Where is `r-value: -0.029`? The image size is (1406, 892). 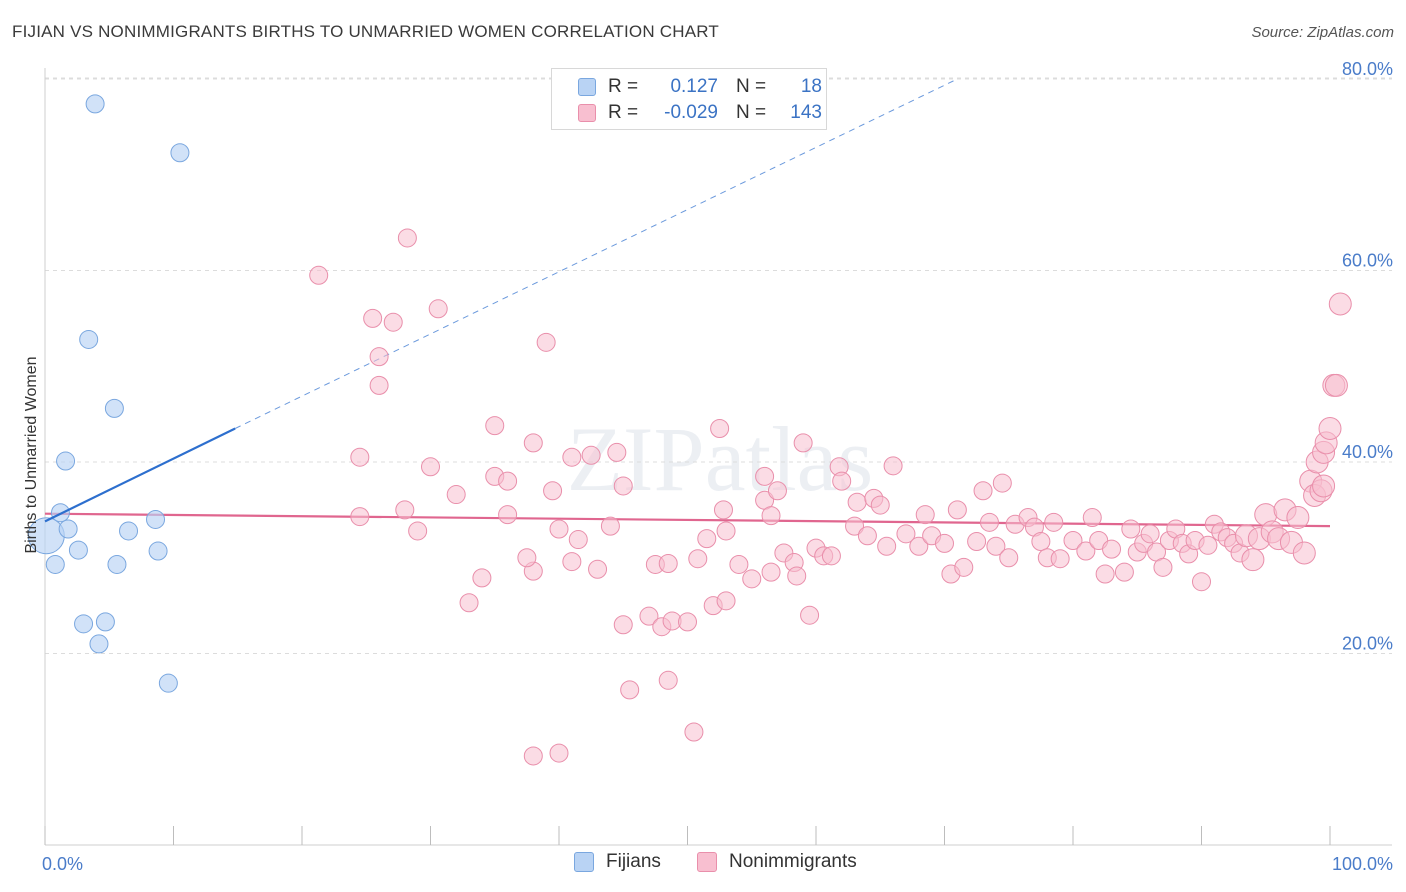
r-value: -0.029 is located at coordinates (691, 112).